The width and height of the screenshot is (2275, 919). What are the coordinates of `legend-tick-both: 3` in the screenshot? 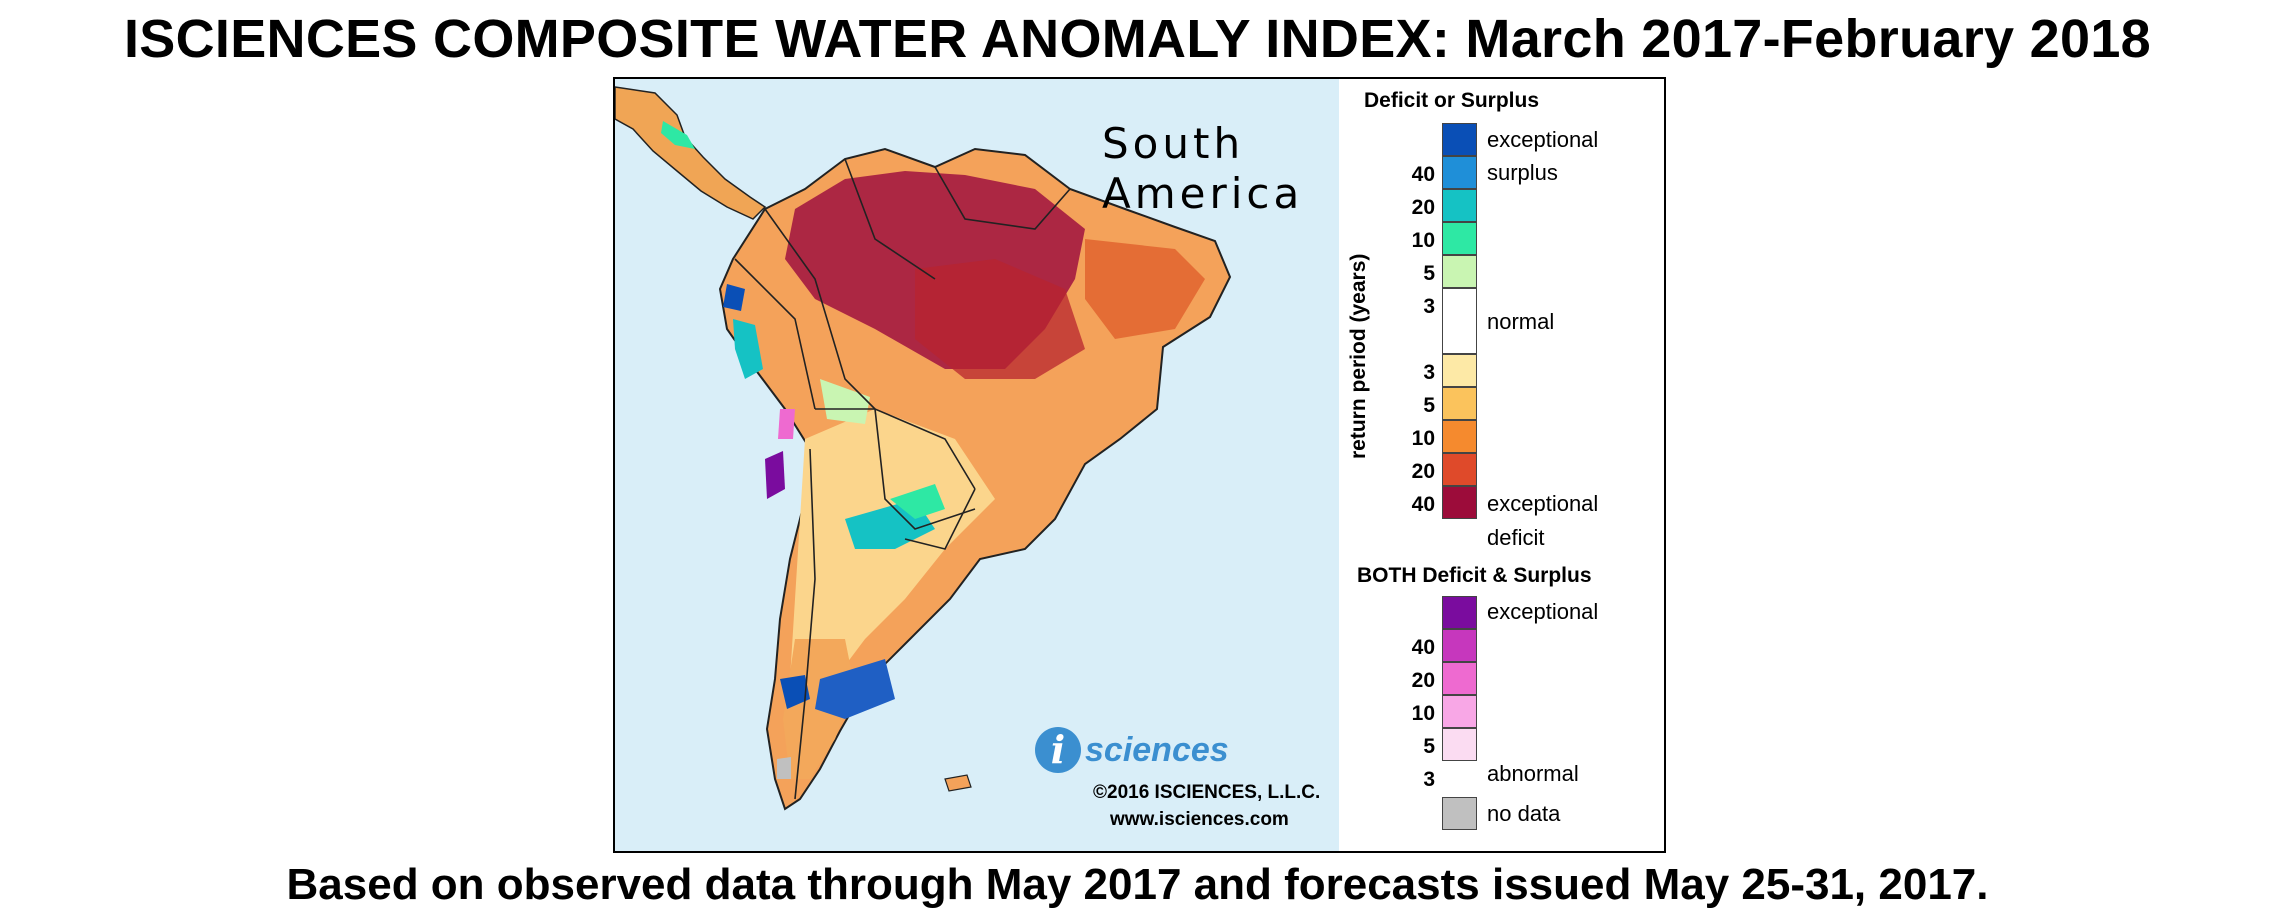 It's located at (1429, 779).